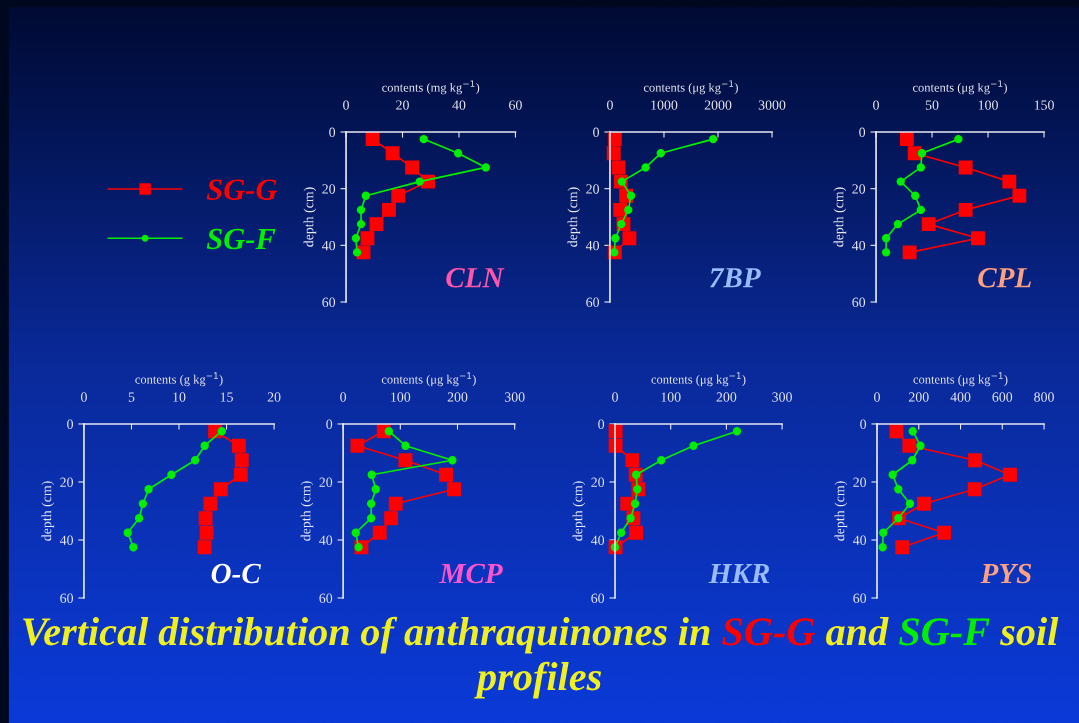  What do you see at coordinates (401, 397) in the screenshot?
I see `x-tick-label: 100` at bounding box center [401, 397].